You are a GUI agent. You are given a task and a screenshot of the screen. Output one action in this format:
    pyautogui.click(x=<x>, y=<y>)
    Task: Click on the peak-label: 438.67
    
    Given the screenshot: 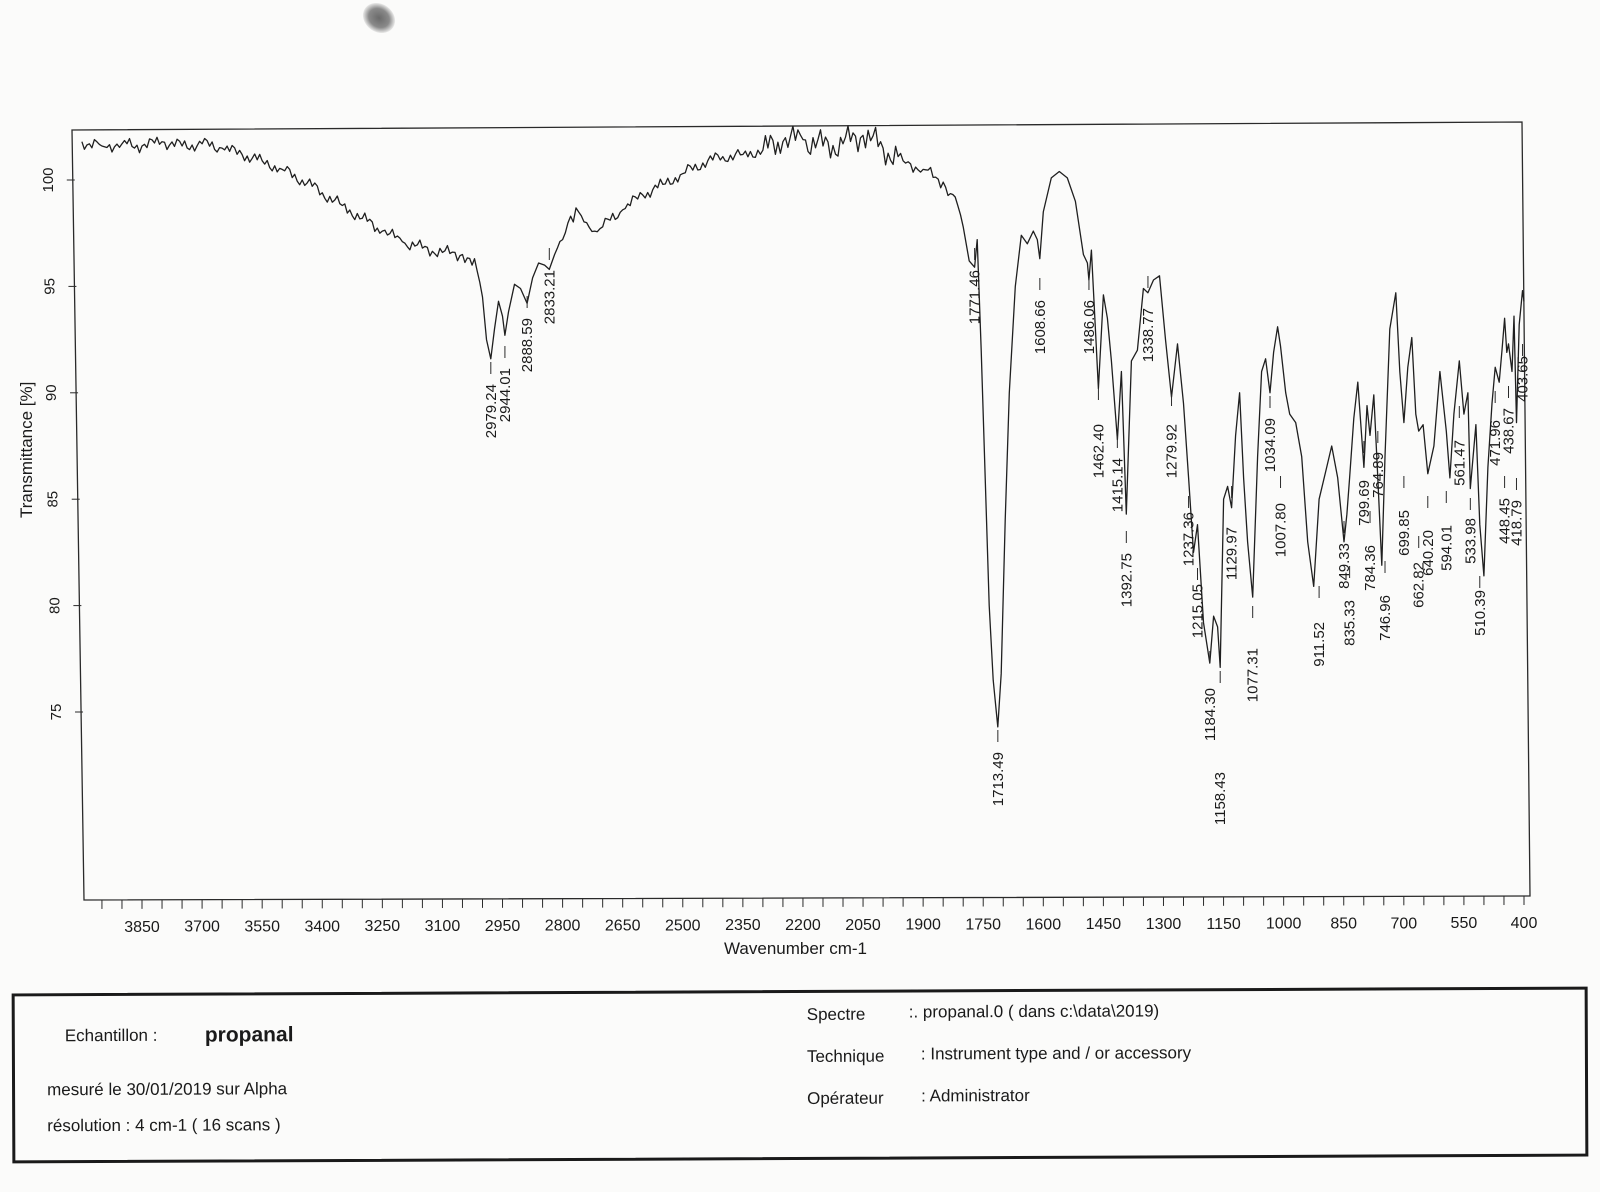 What is the action you would take?
    pyautogui.click(x=1509, y=431)
    